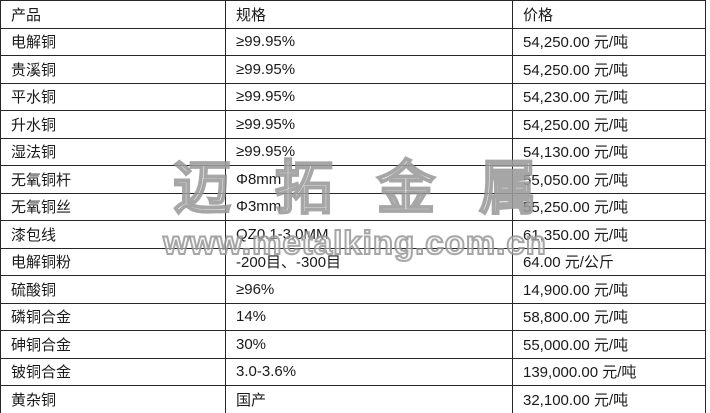 This screenshot has width=710, height=413. What do you see at coordinates (369, 289) in the screenshot?
I see `spec-cell: ≥96%` at bounding box center [369, 289].